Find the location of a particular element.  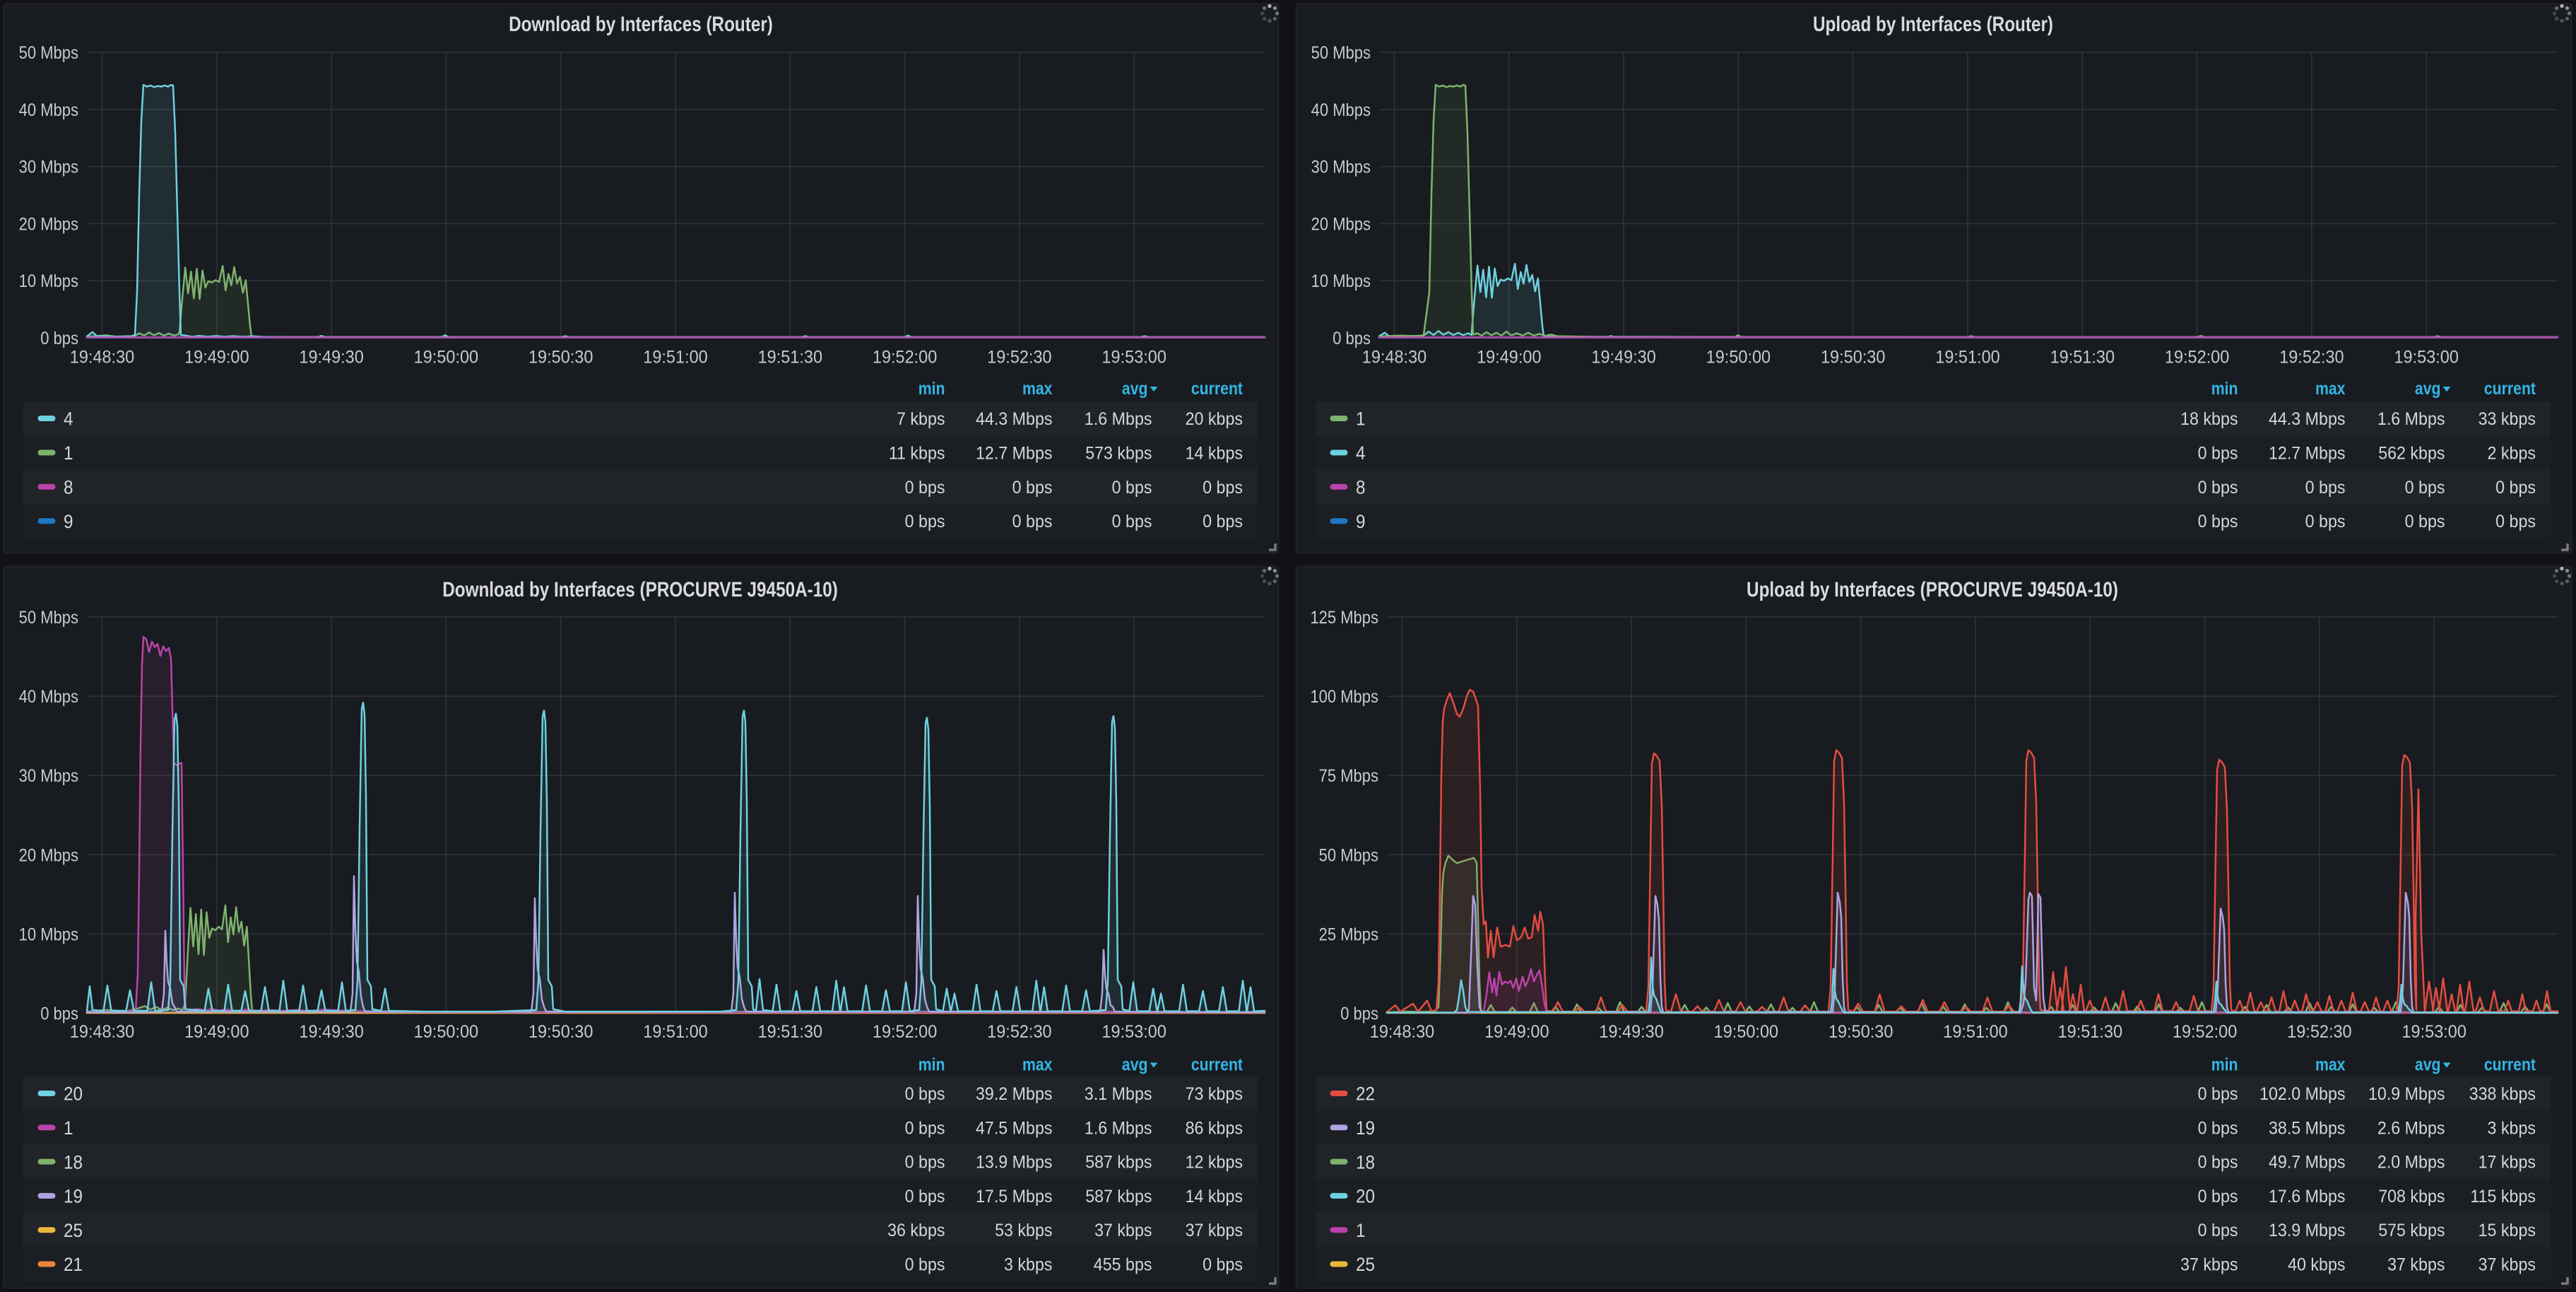

svg-text: 50 Mbps is located at coordinates (1341, 53).